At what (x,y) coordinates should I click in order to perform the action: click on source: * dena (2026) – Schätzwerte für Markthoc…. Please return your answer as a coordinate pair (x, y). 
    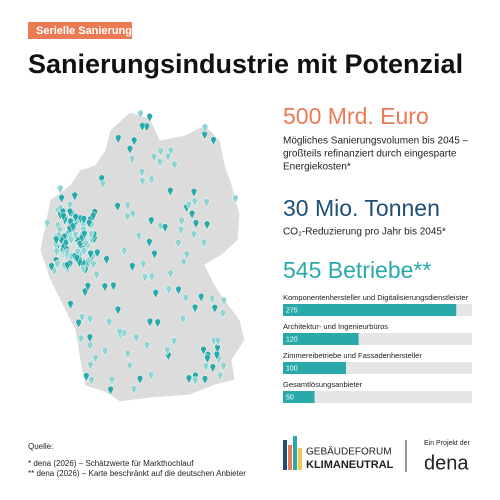
    Looking at the image, I should click on (111, 463).